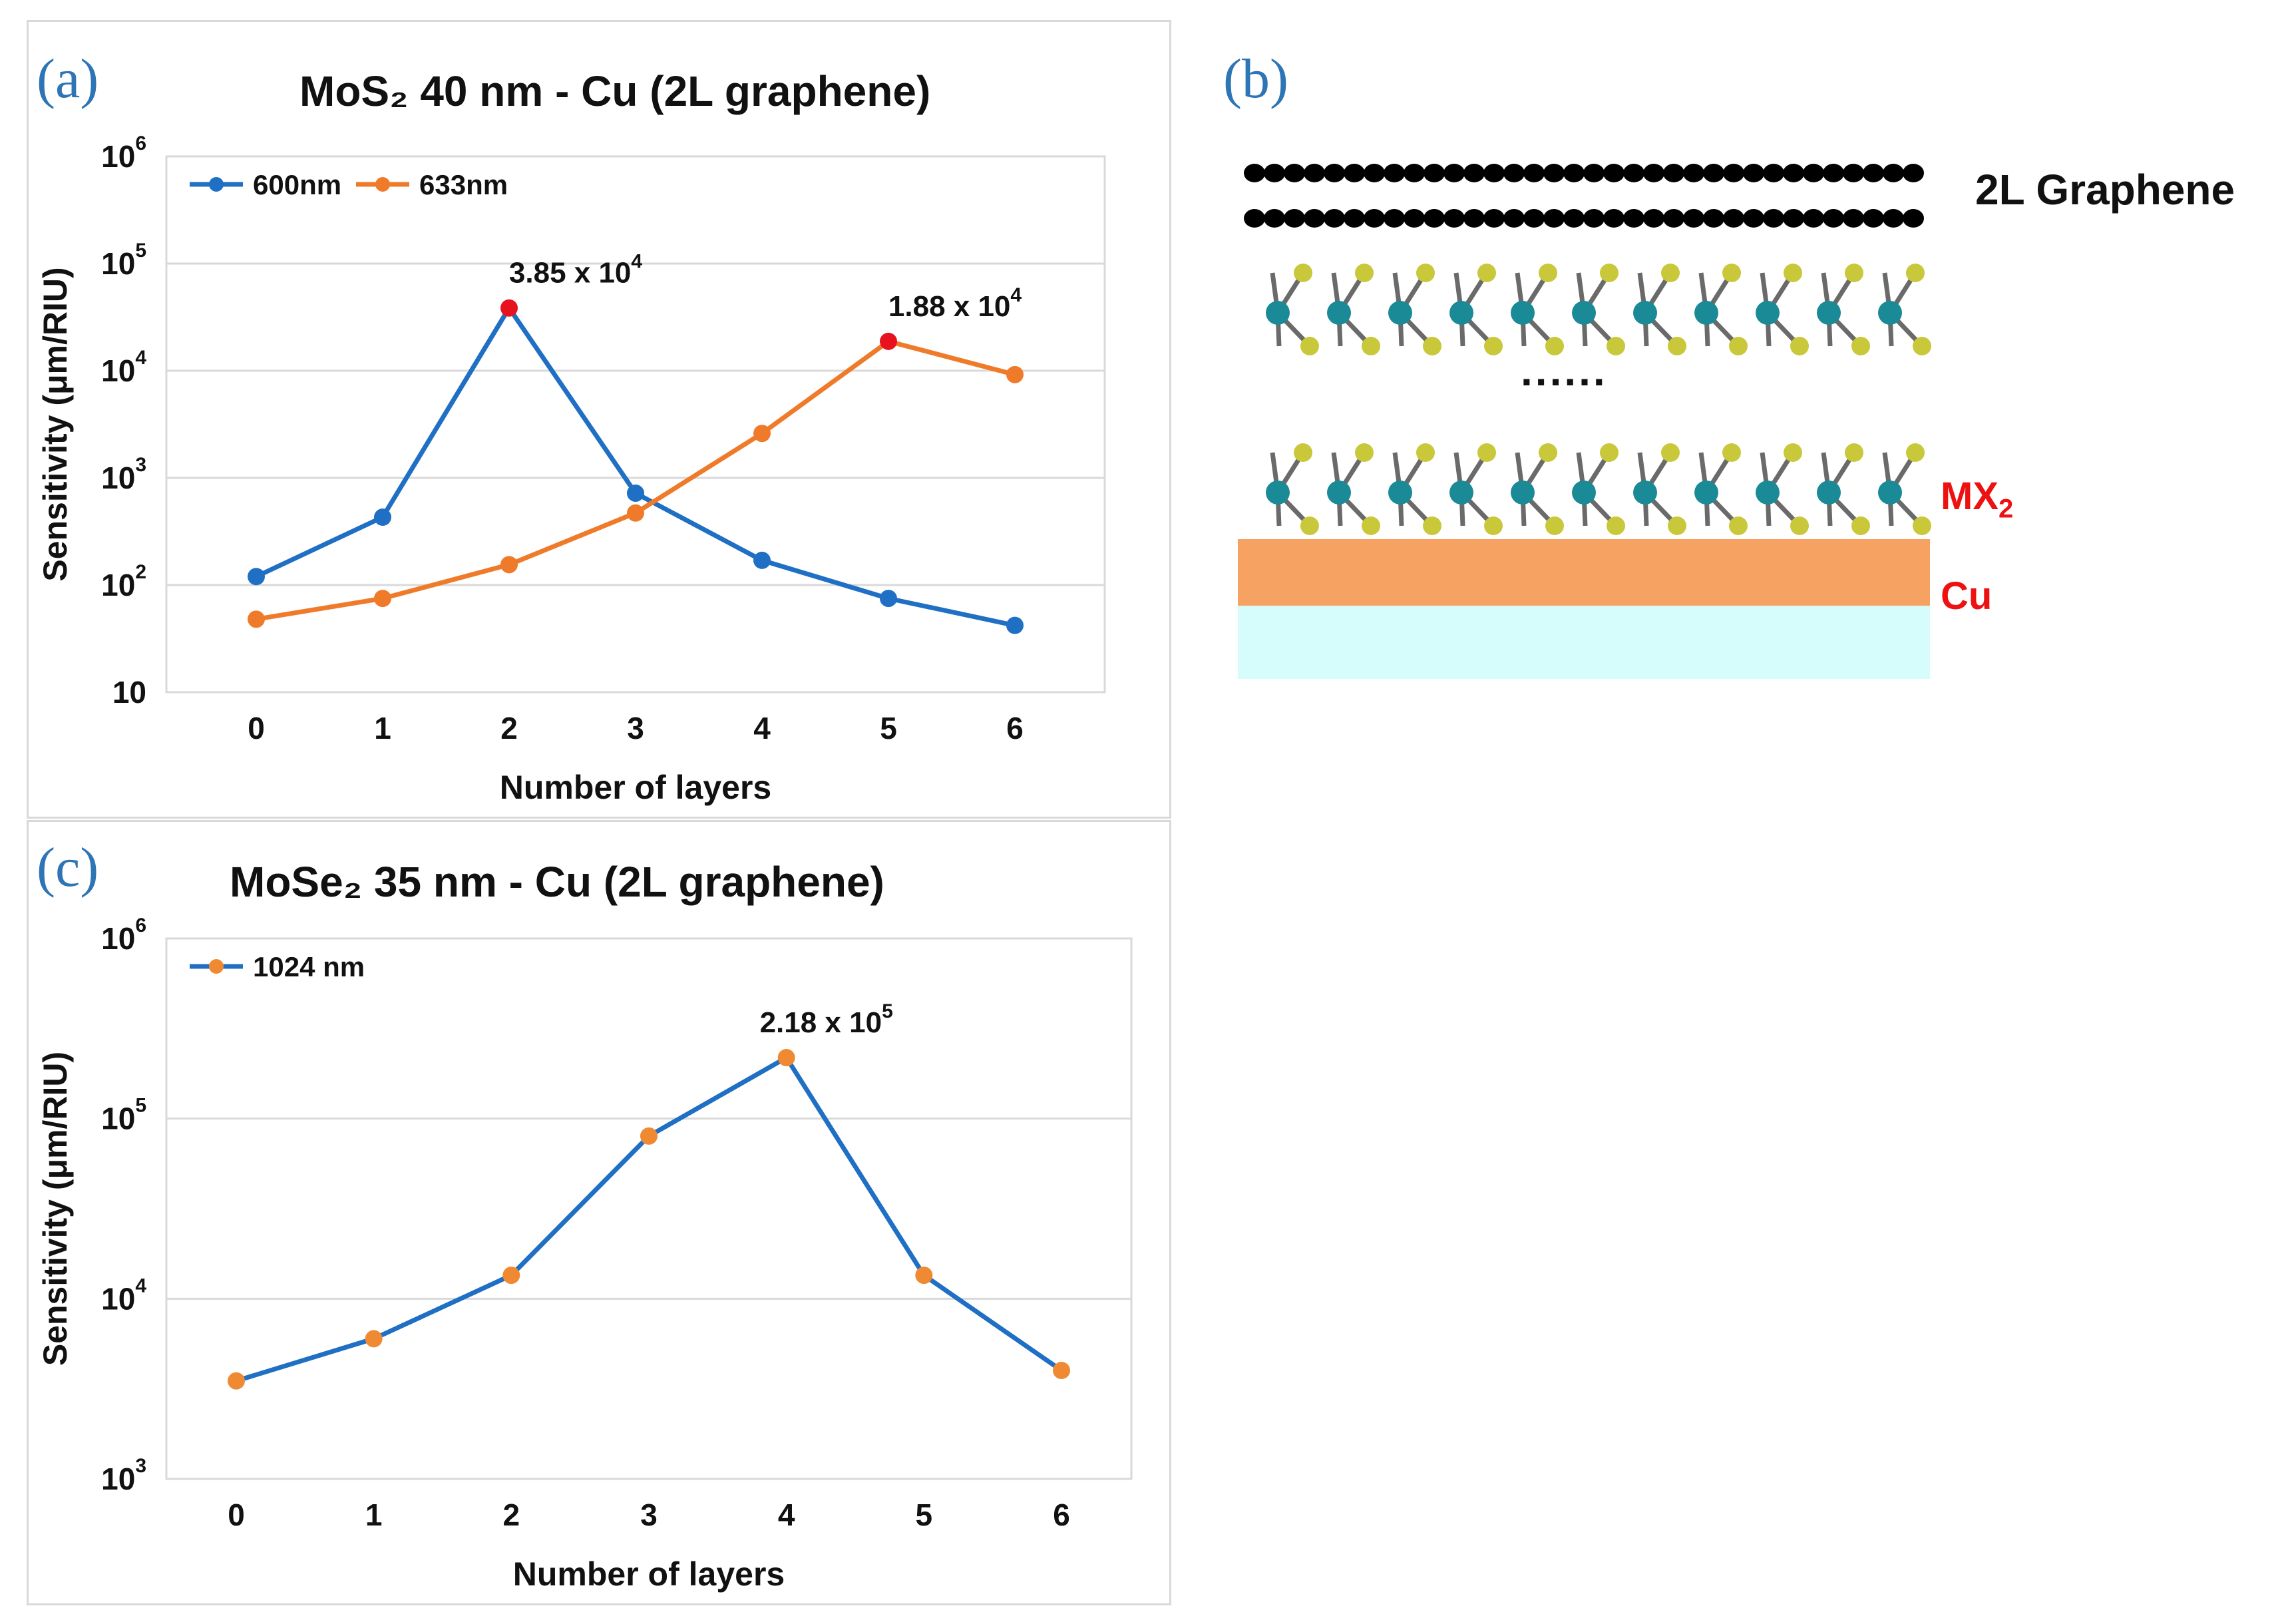  What do you see at coordinates (889, 728) in the screenshot?
I see `x-tick-label: 5` at bounding box center [889, 728].